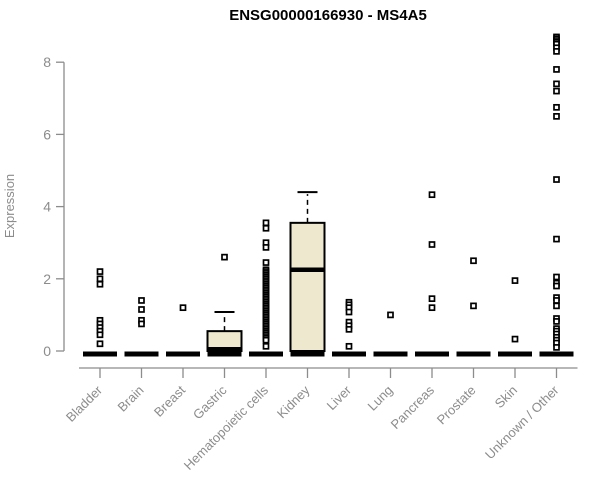 This screenshot has width=600, height=500. I want to click on y-tick-label: 0, so click(47, 351).